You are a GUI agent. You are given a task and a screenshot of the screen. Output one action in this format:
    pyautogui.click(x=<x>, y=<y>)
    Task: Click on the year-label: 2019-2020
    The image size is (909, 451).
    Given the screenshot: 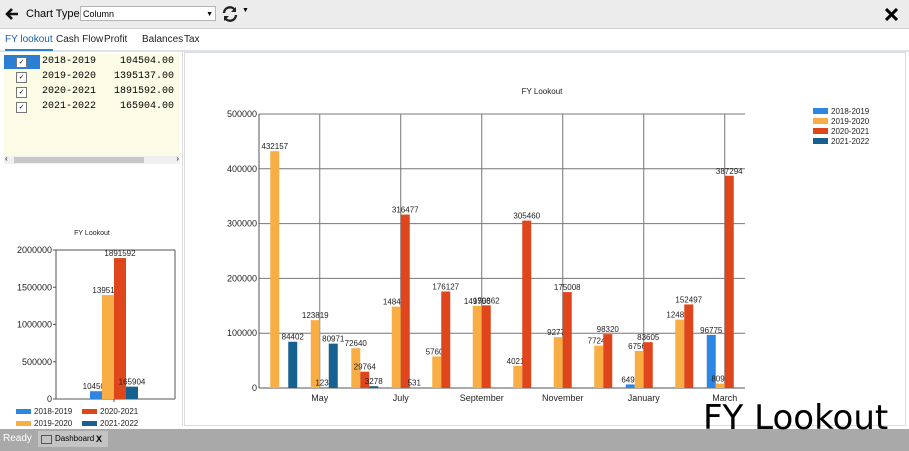 What is the action you would take?
    pyautogui.click(x=69, y=76)
    